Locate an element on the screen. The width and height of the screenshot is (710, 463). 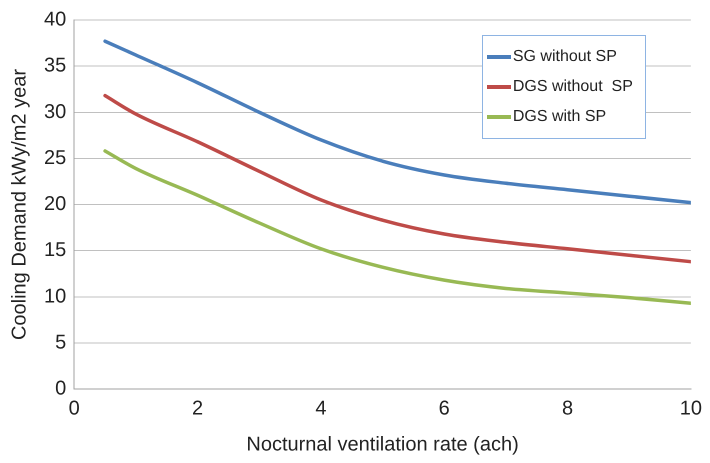
y-tick-label: 15 is located at coordinates (55, 250).